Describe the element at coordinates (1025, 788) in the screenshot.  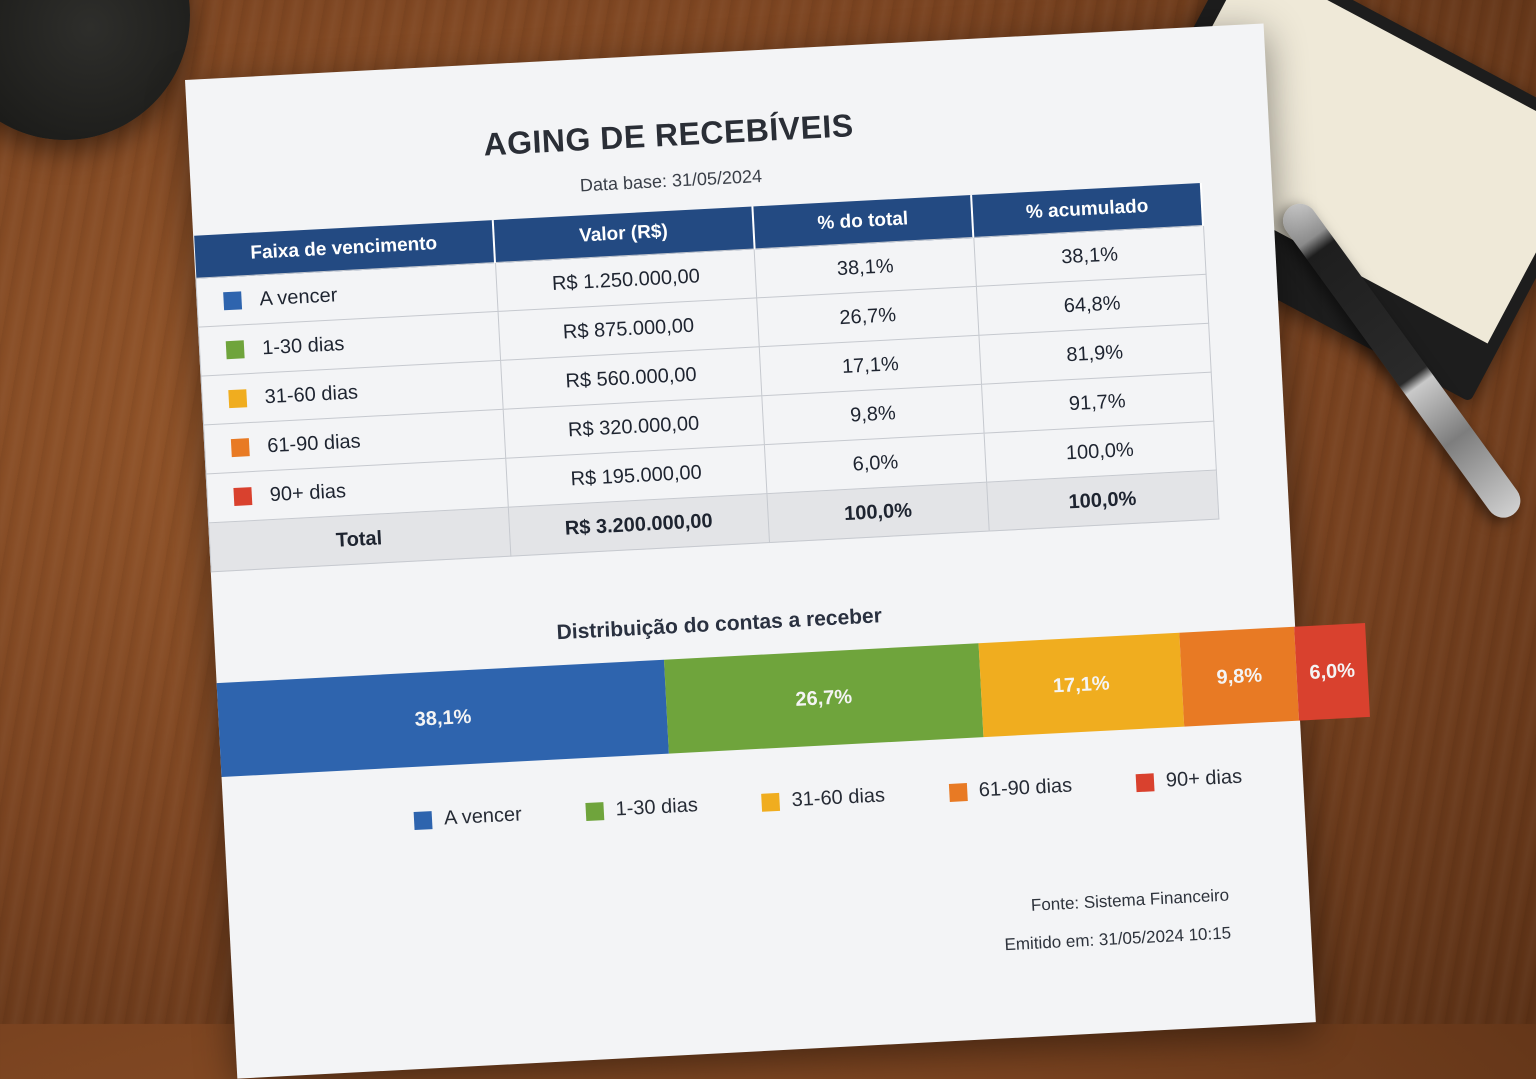
I see `legend-label: 61-90 dias` at that location.